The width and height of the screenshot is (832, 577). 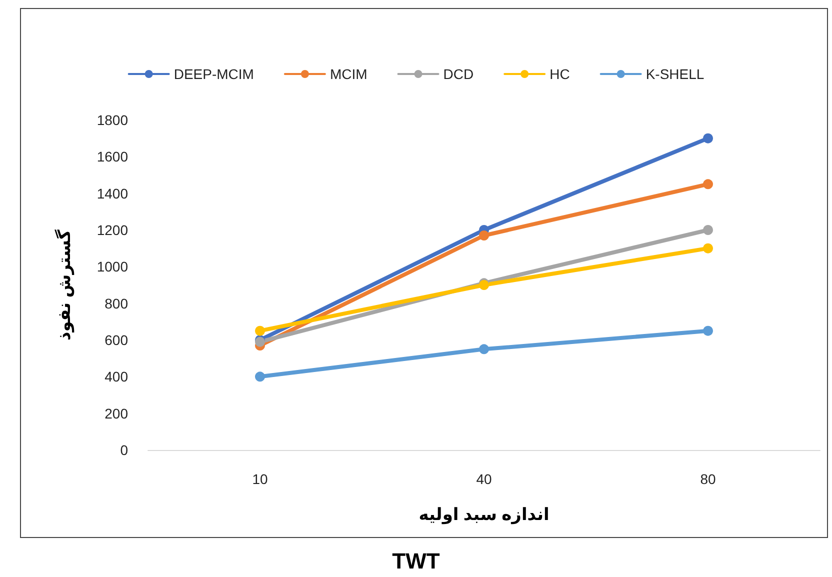 What do you see at coordinates (708, 479) in the screenshot?
I see `x-tick-label: 80` at bounding box center [708, 479].